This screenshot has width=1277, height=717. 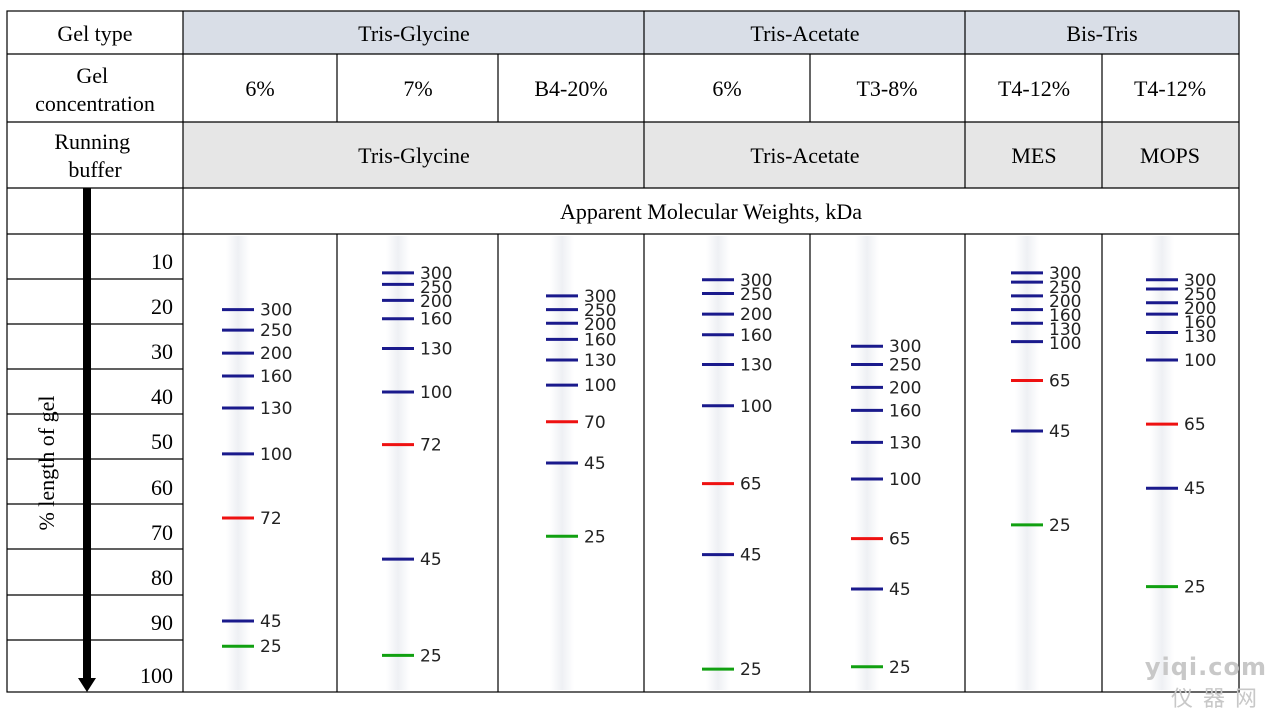 I want to click on buffer-tris-glycine: Tris-Glycine, so click(x=414, y=155).